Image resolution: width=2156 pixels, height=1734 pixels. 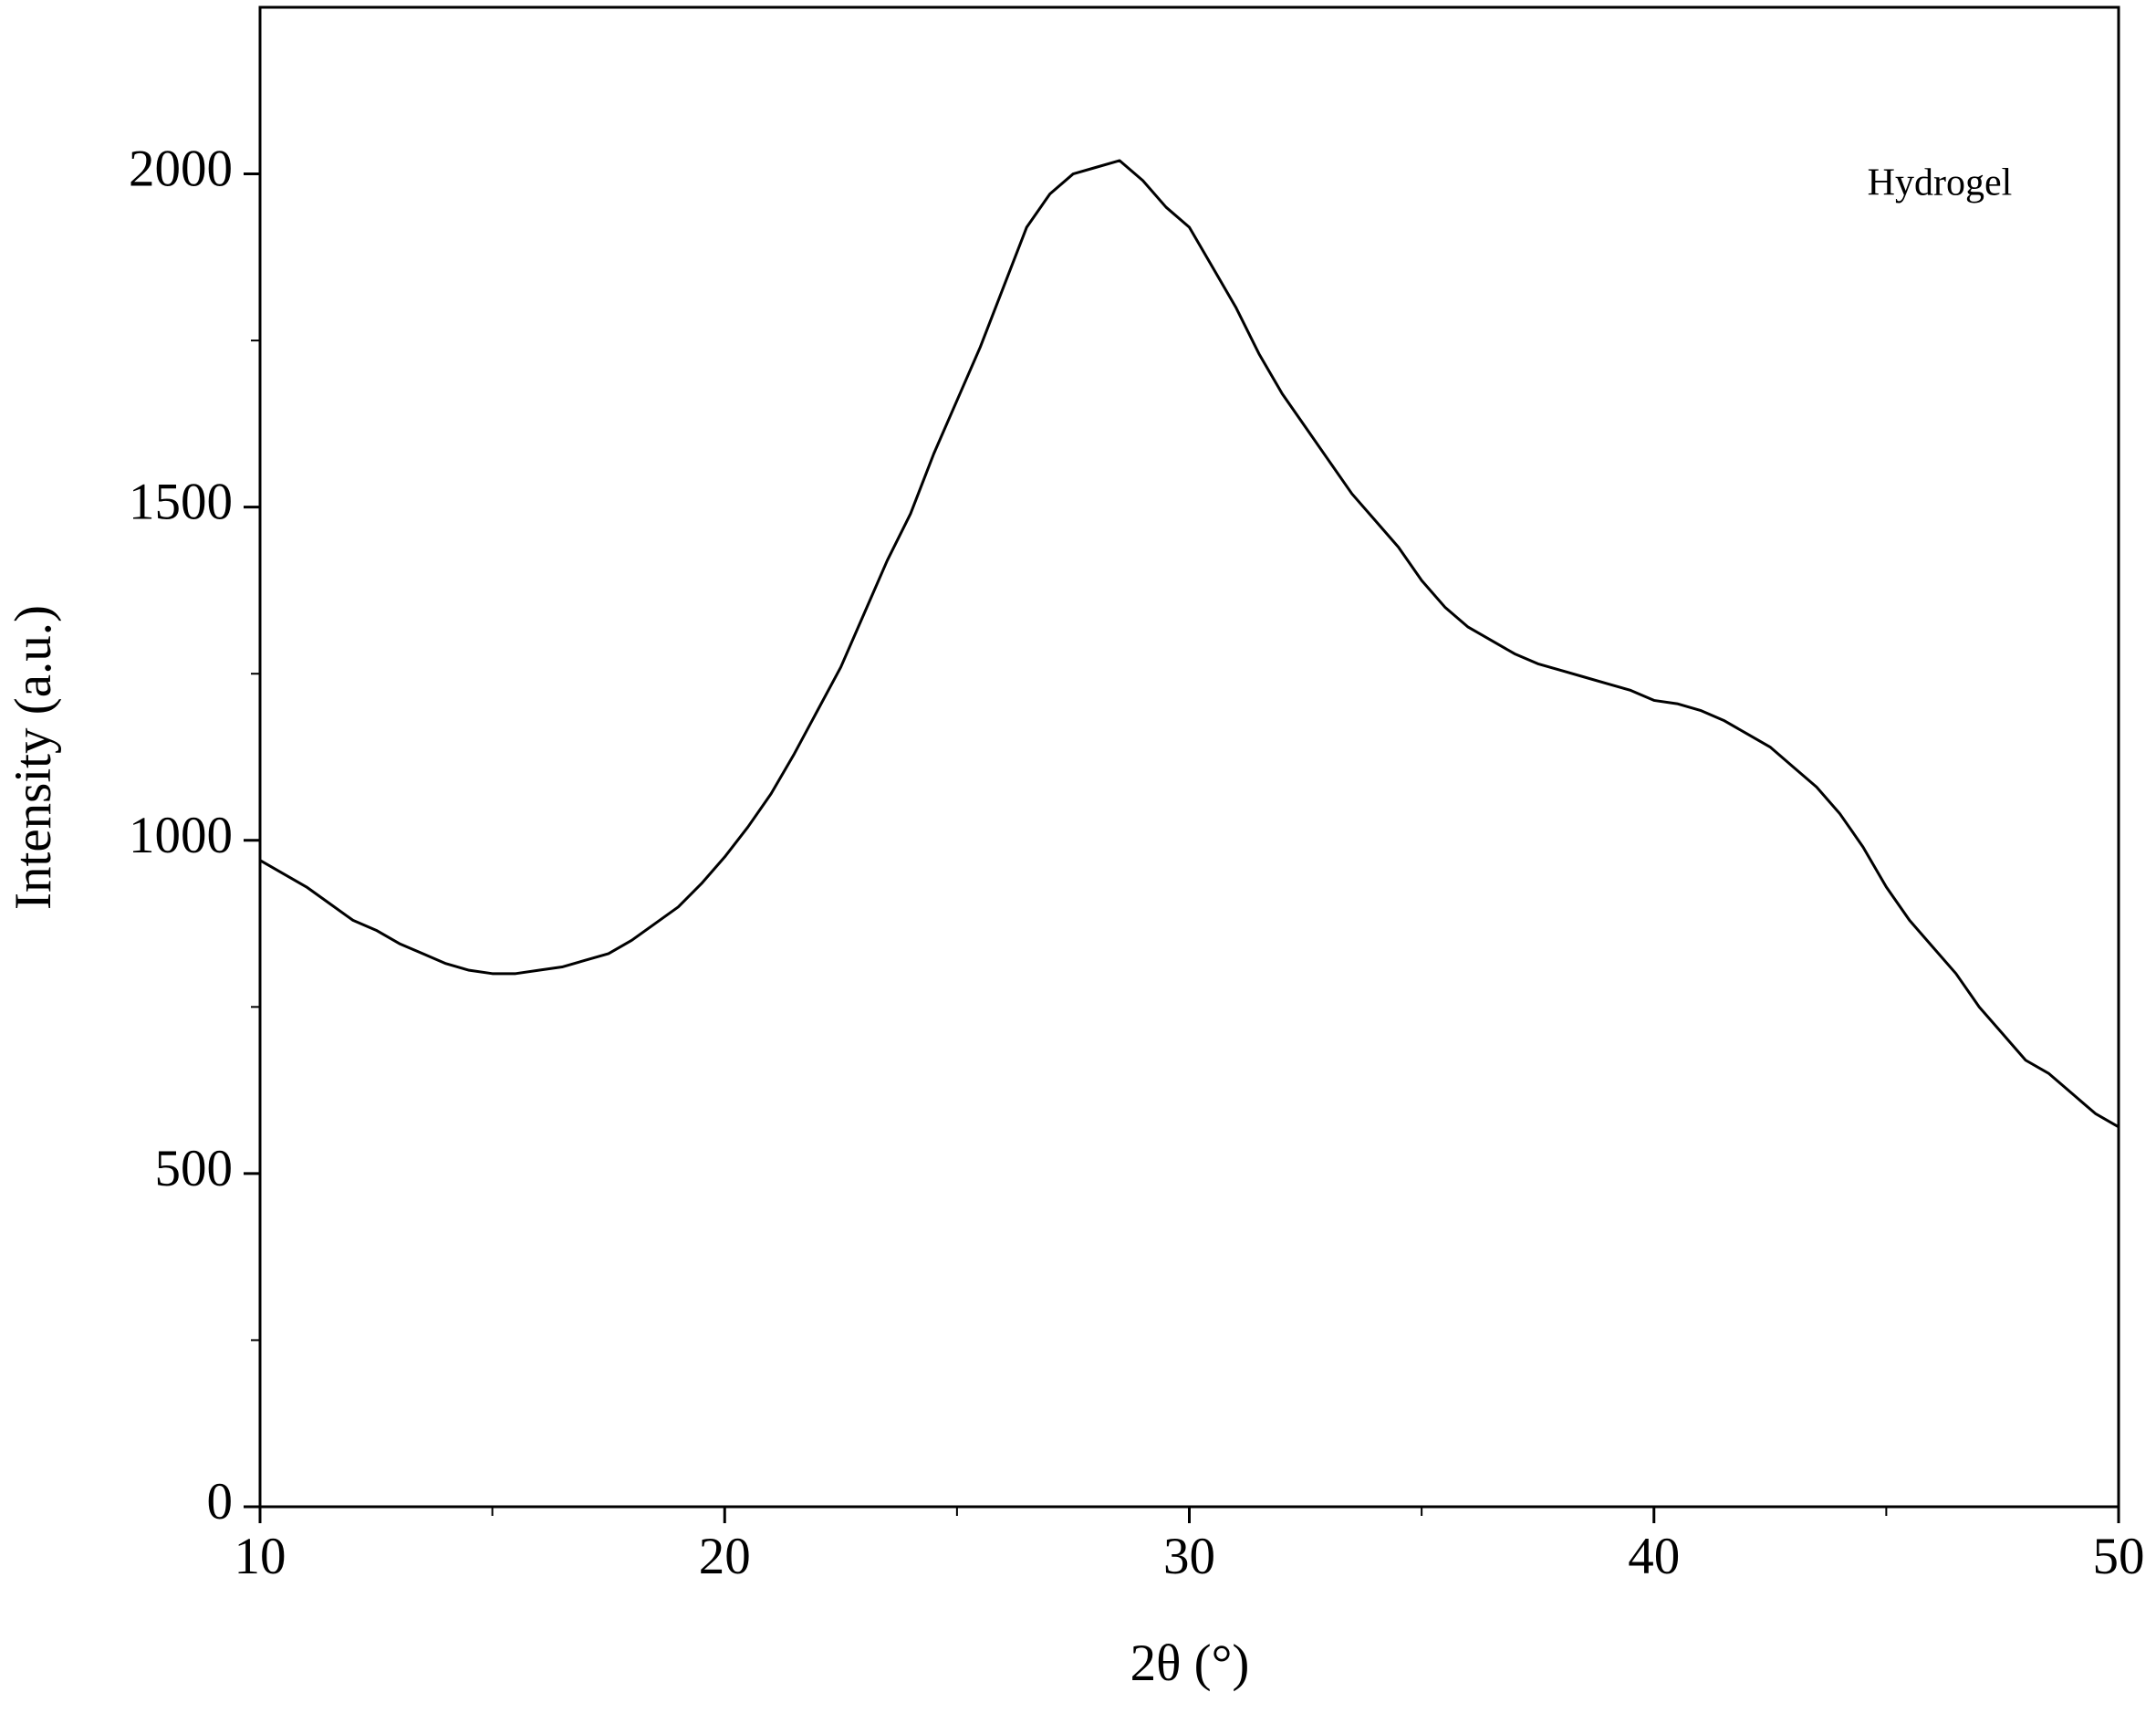 I want to click on x-axis-label: 2θ (°), so click(x=1190, y=1663).